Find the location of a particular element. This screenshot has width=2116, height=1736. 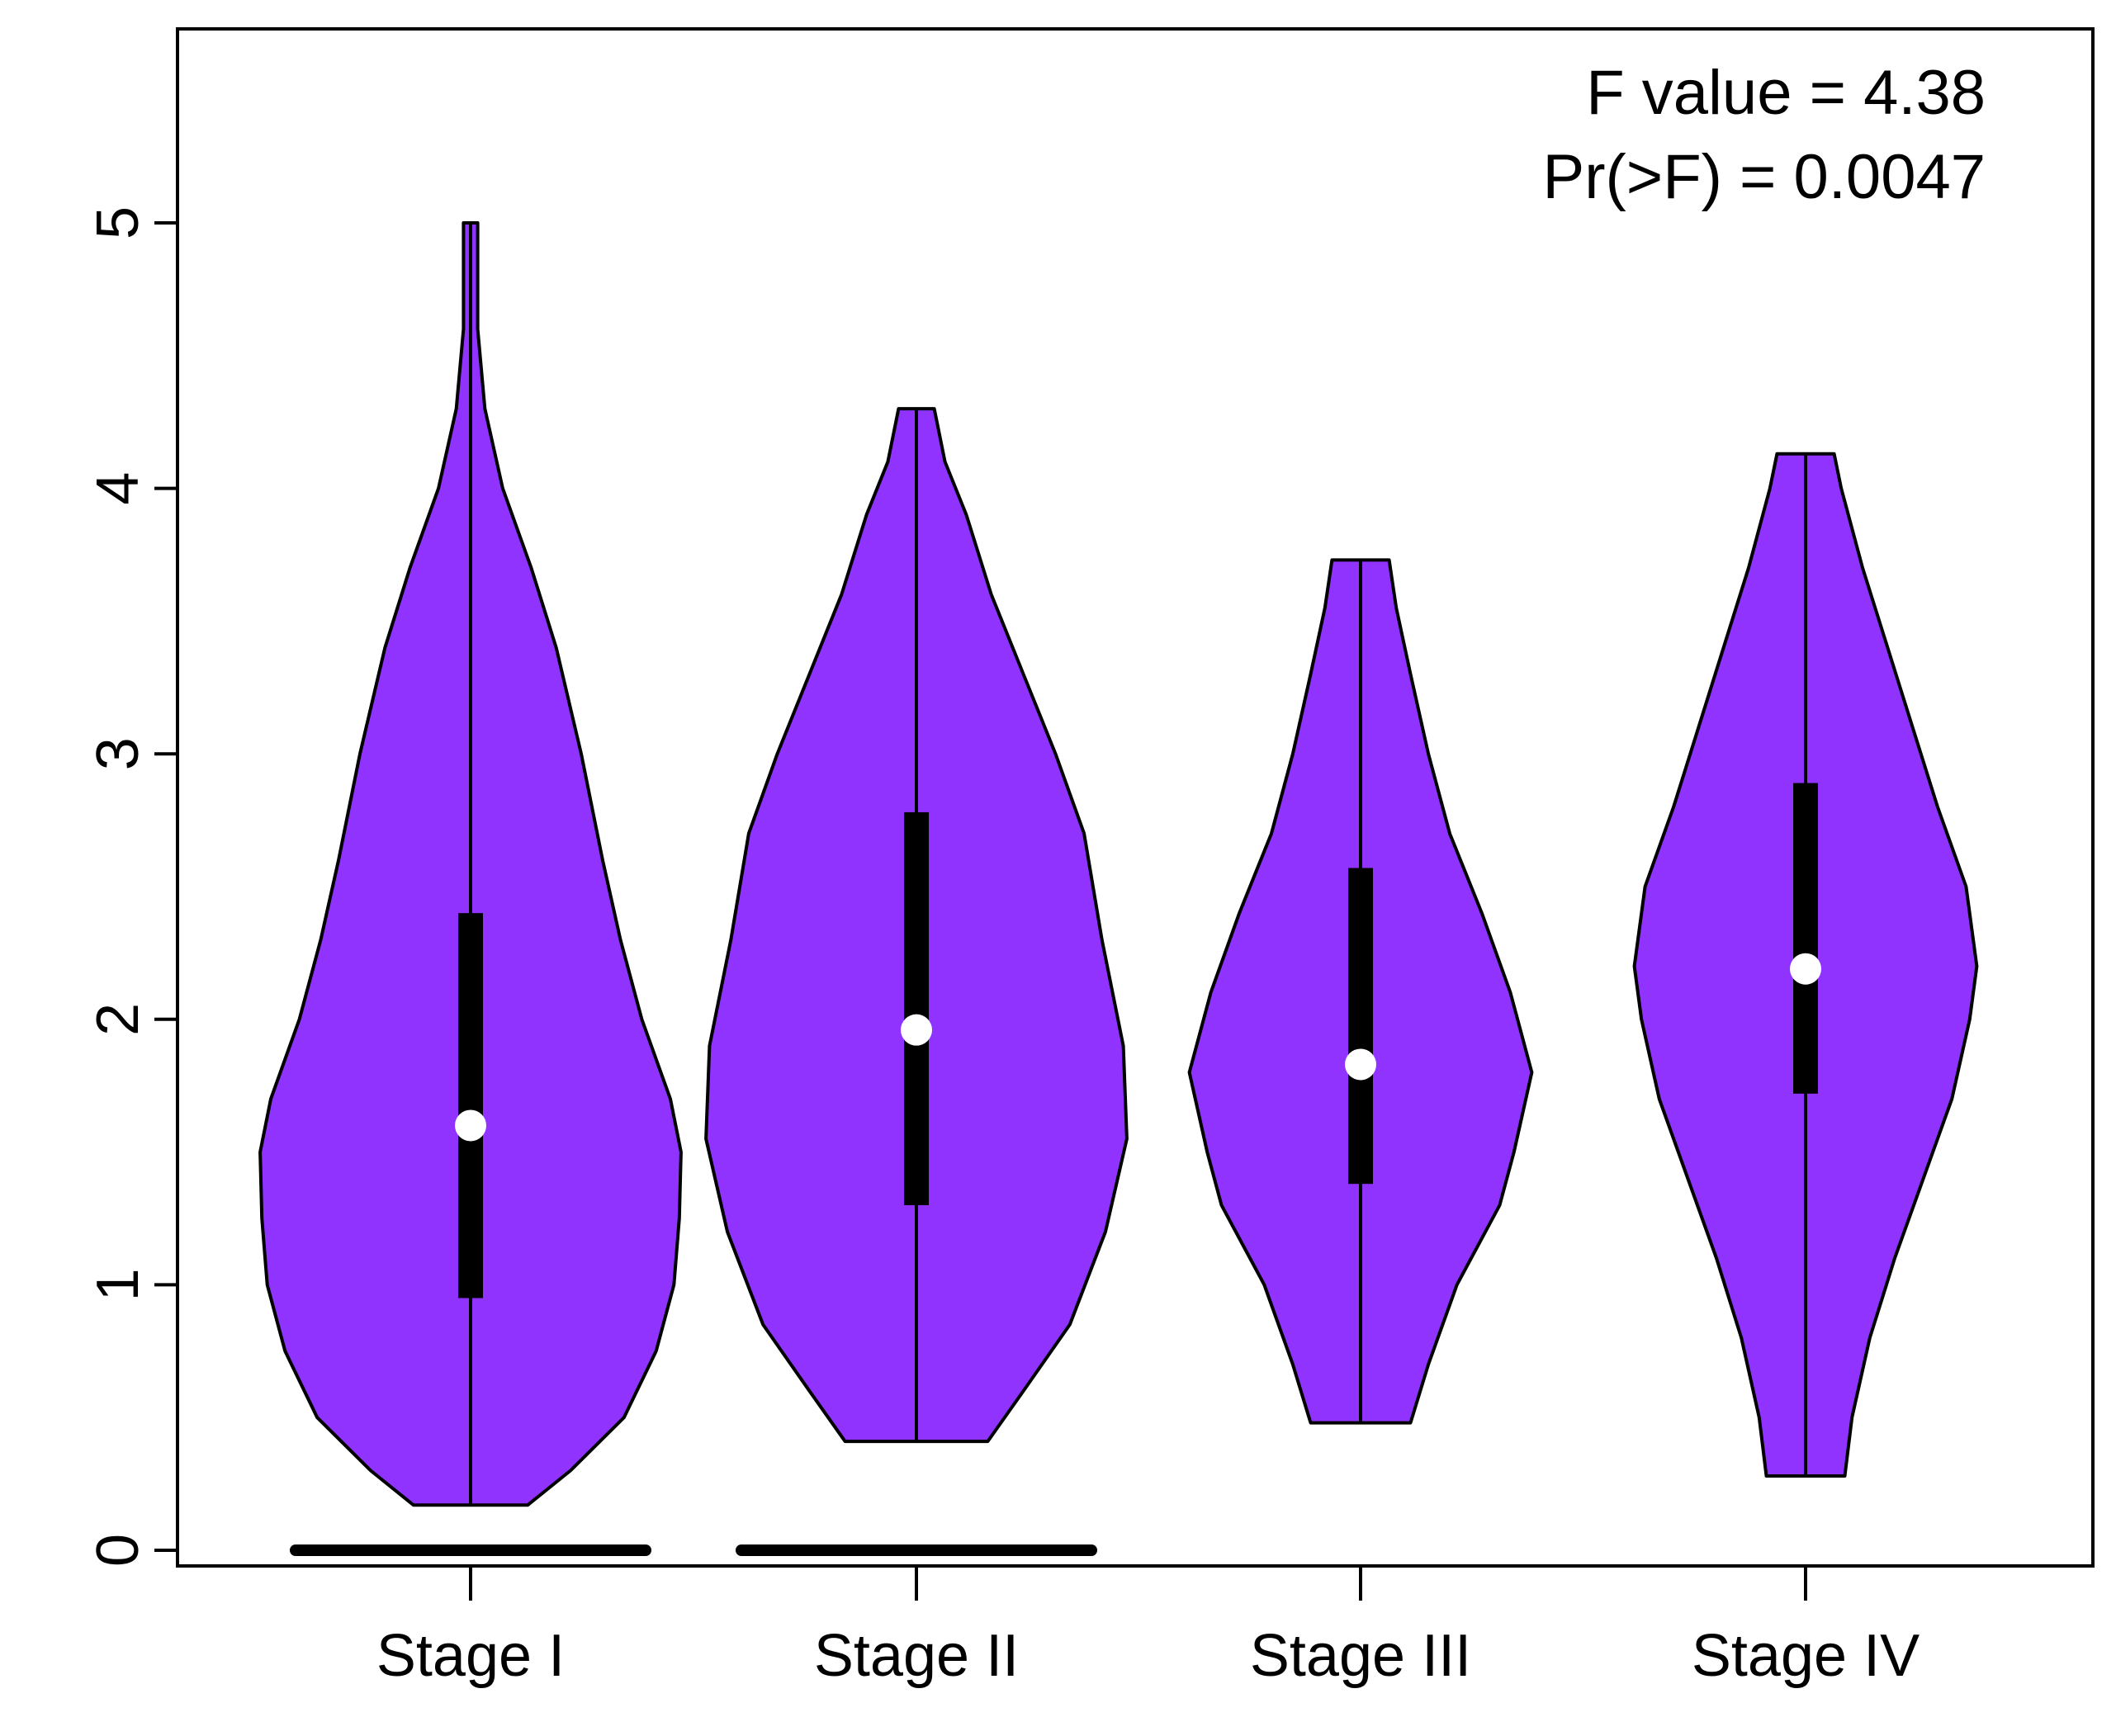

f-value-annotation: F value = 4.38 is located at coordinates (1786, 93).